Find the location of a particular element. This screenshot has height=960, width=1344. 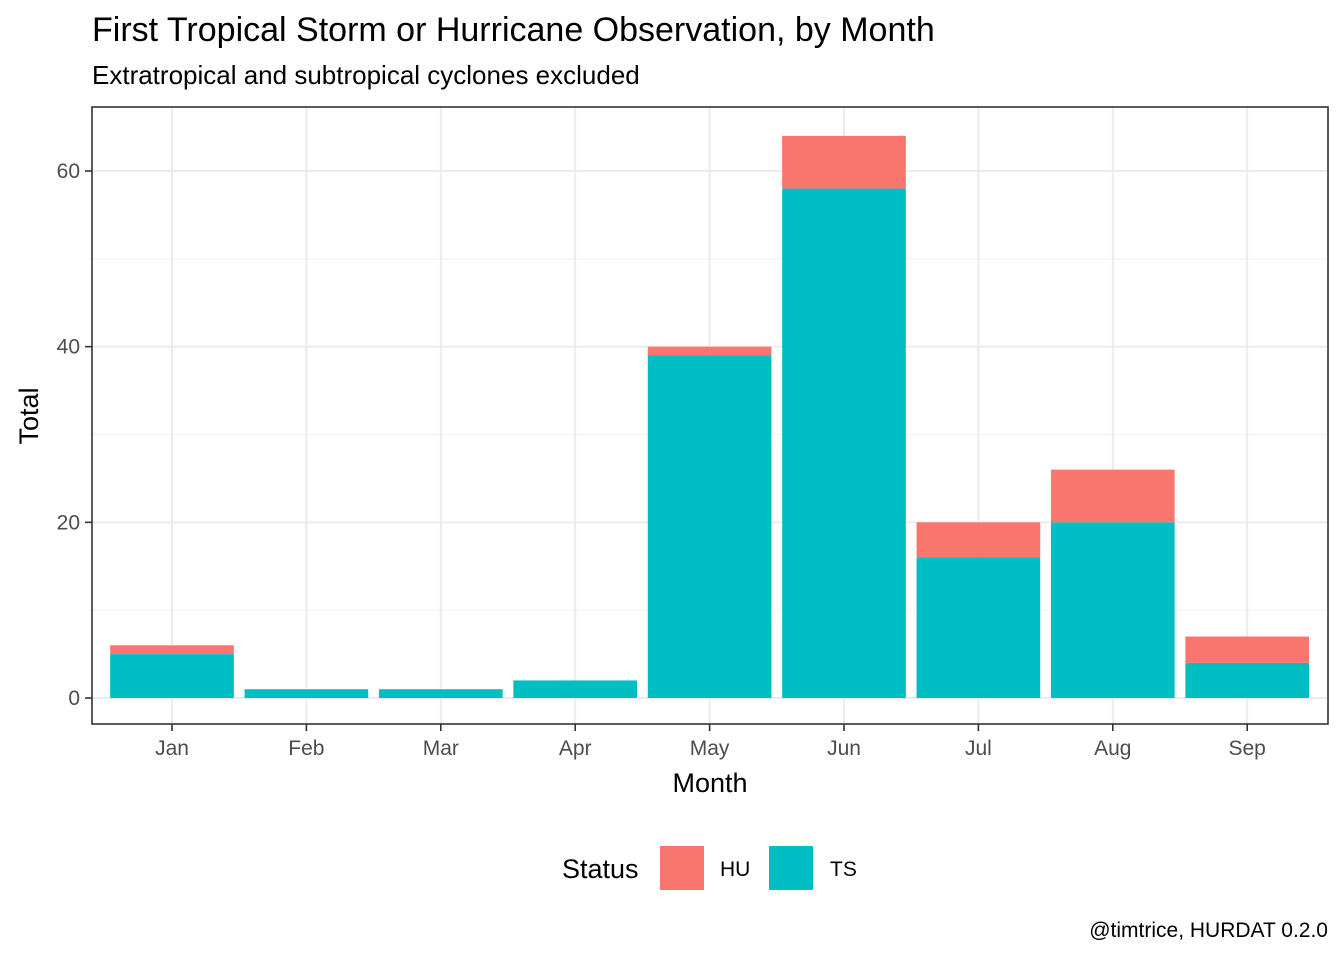

y-tick-label: 20 is located at coordinates (68, 522).